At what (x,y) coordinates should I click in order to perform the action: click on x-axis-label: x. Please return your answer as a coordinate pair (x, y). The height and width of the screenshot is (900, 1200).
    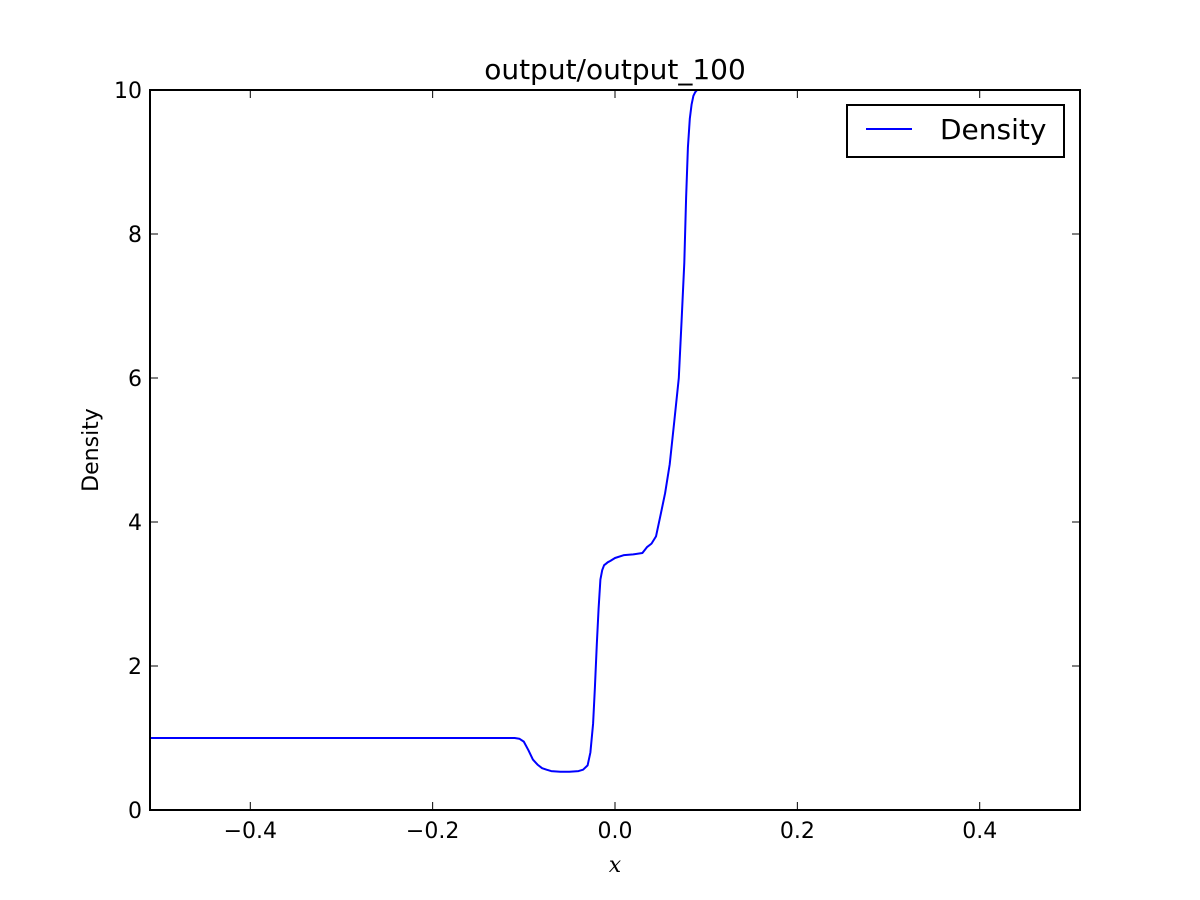
    Looking at the image, I should click on (615, 865).